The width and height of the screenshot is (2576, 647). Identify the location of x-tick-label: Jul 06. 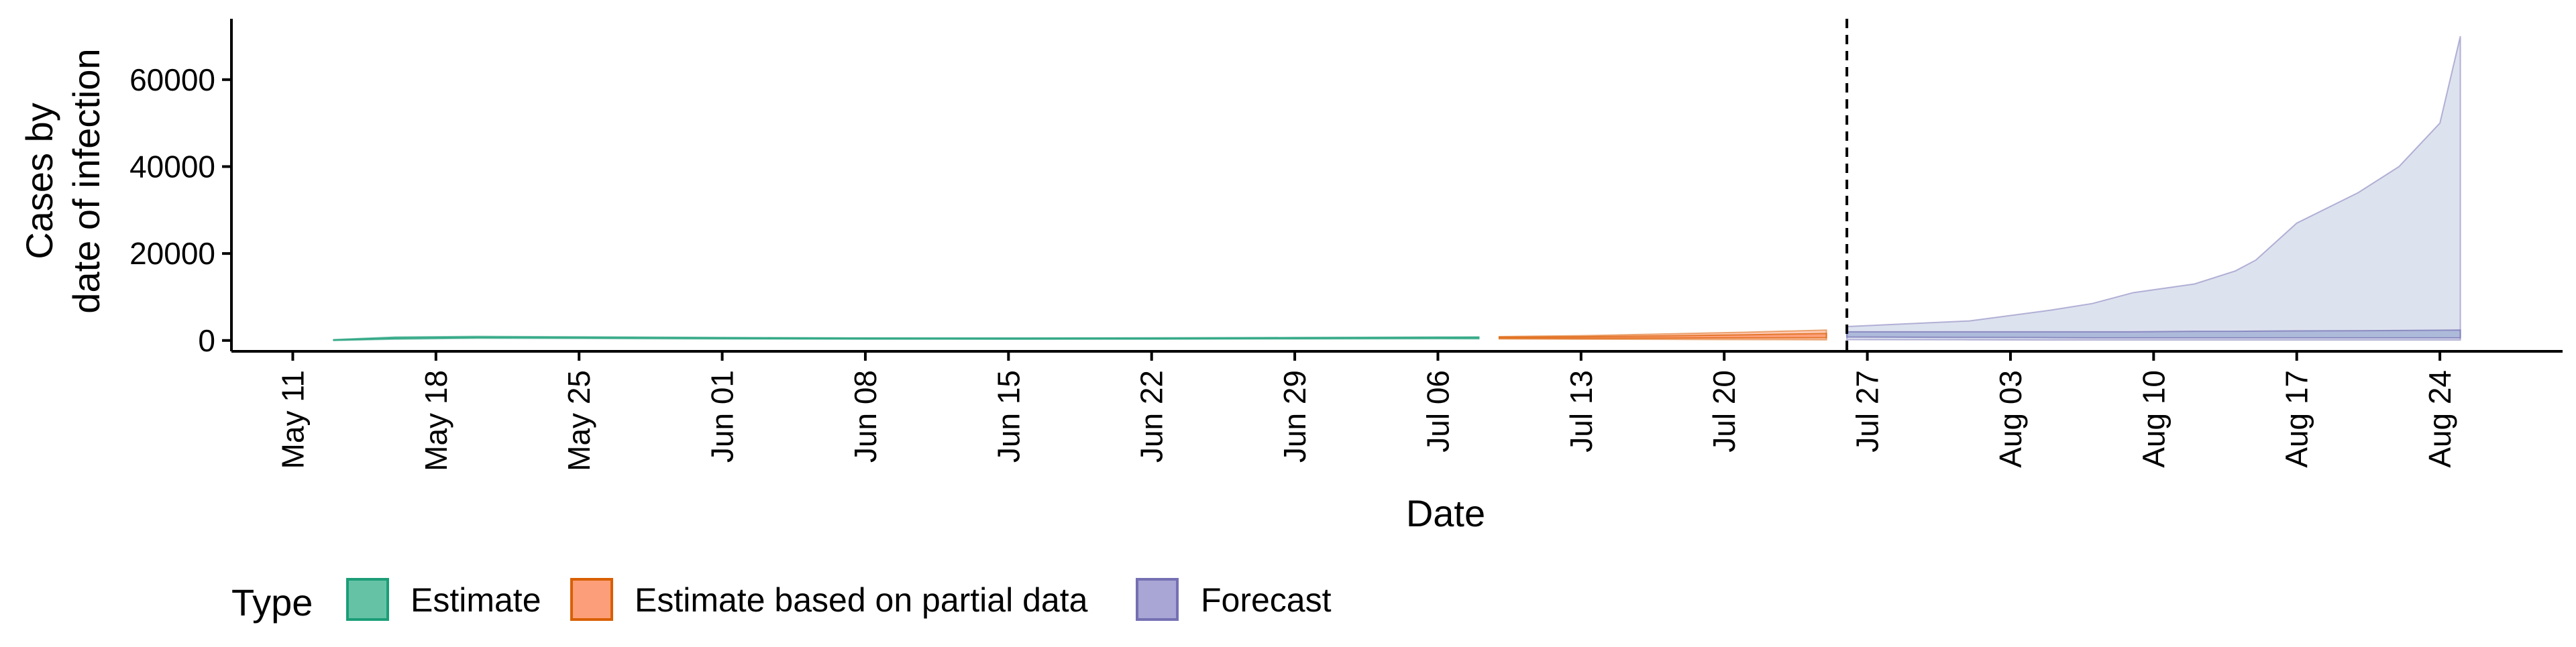
(1437, 411).